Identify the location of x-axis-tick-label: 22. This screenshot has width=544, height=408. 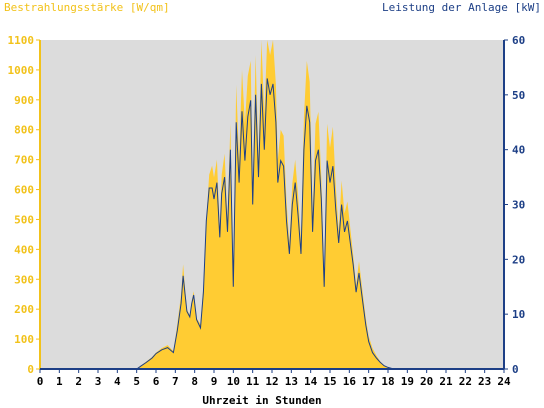
(465, 381).